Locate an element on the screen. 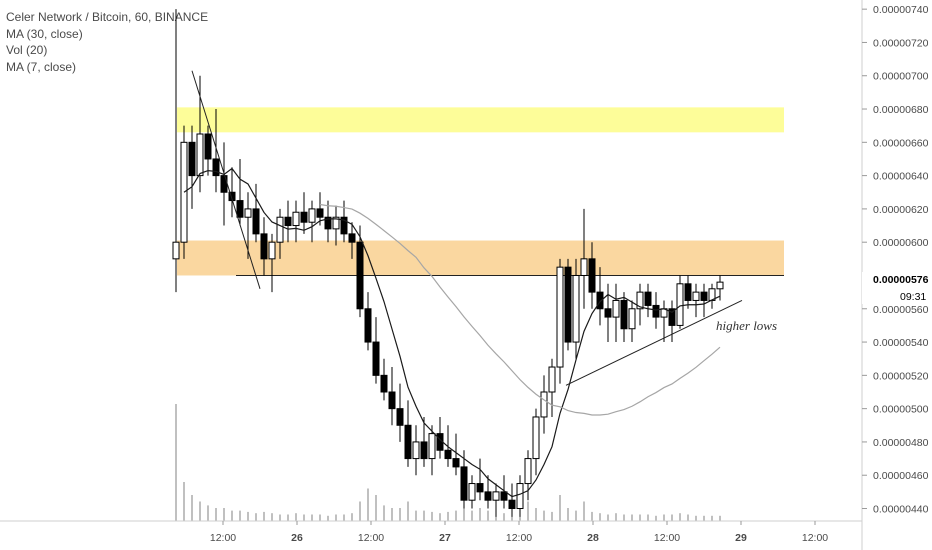 The width and height of the screenshot is (932, 550). legend-ma30: MA (30, close) is located at coordinates (44, 33).